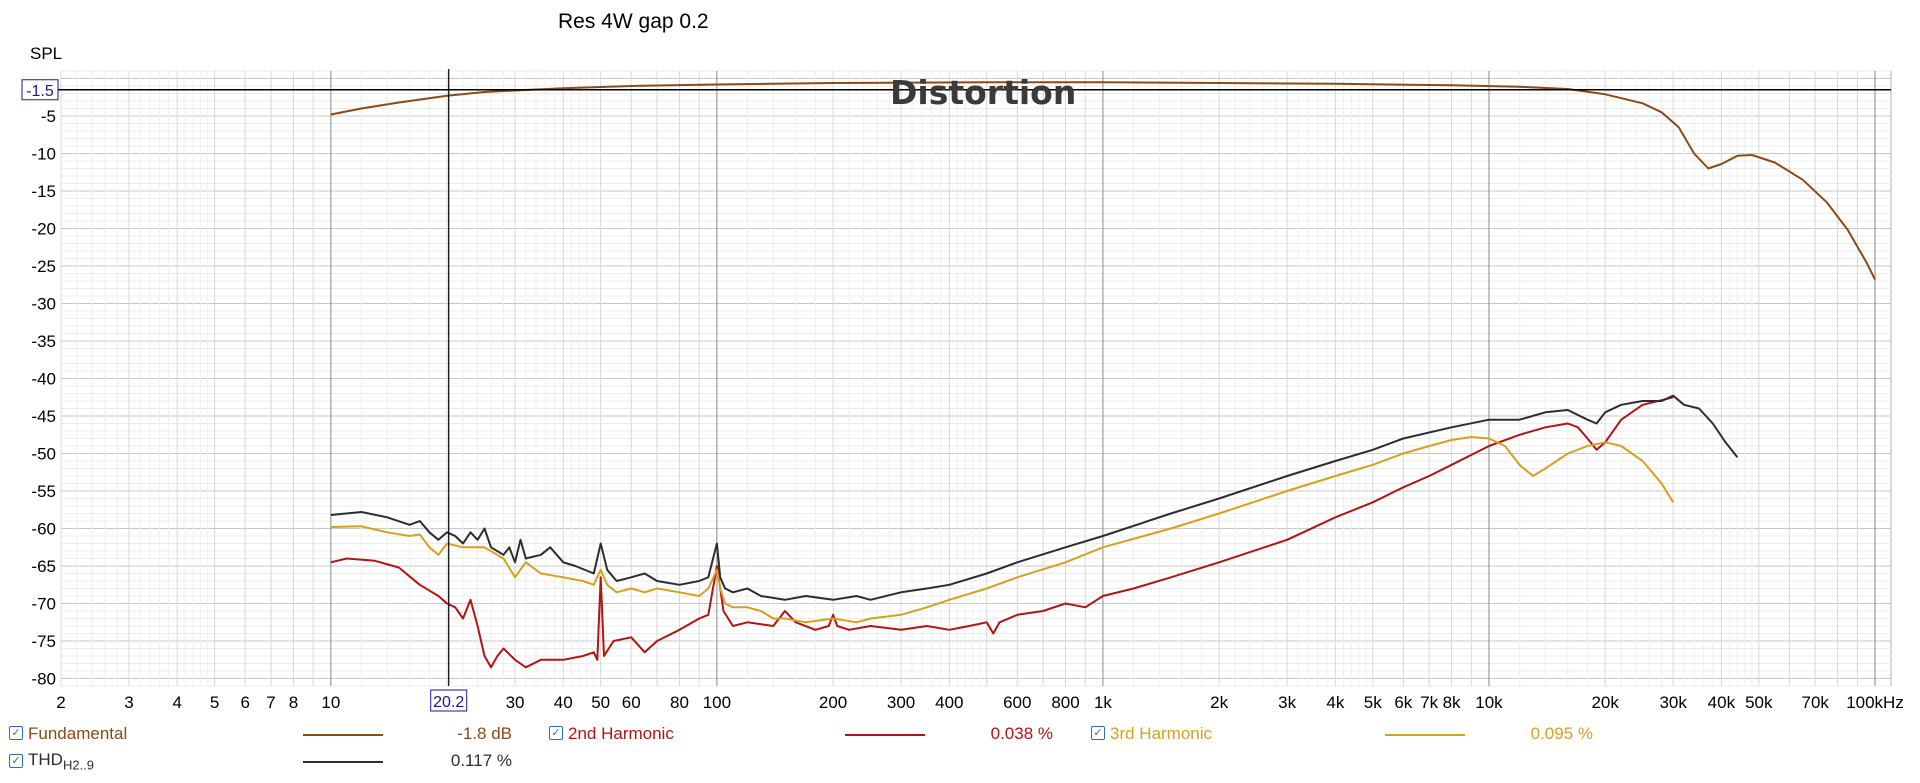 Image resolution: width=1920 pixels, height=783 pixels. What do you see at coordinates (60, 702) in the screenshot?
I see `x-tick-label: 2` at bounding box center [60, 702].